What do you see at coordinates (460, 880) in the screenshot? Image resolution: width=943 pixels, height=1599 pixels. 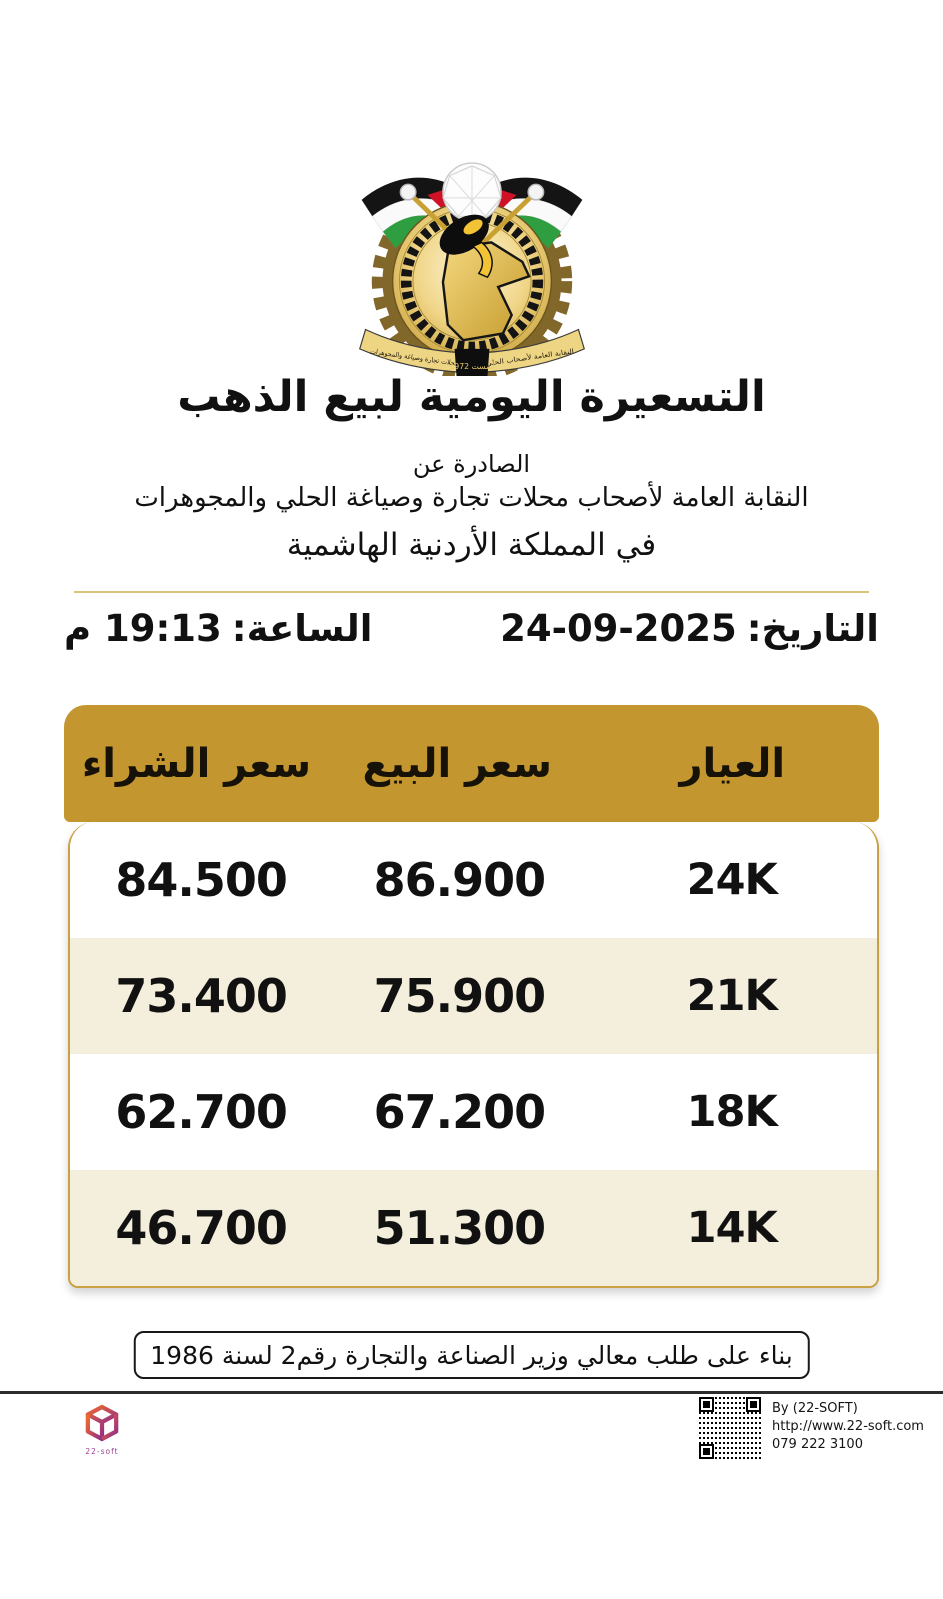 I see `sell-price-cell: 86.900` at bounding box center [460, 880].